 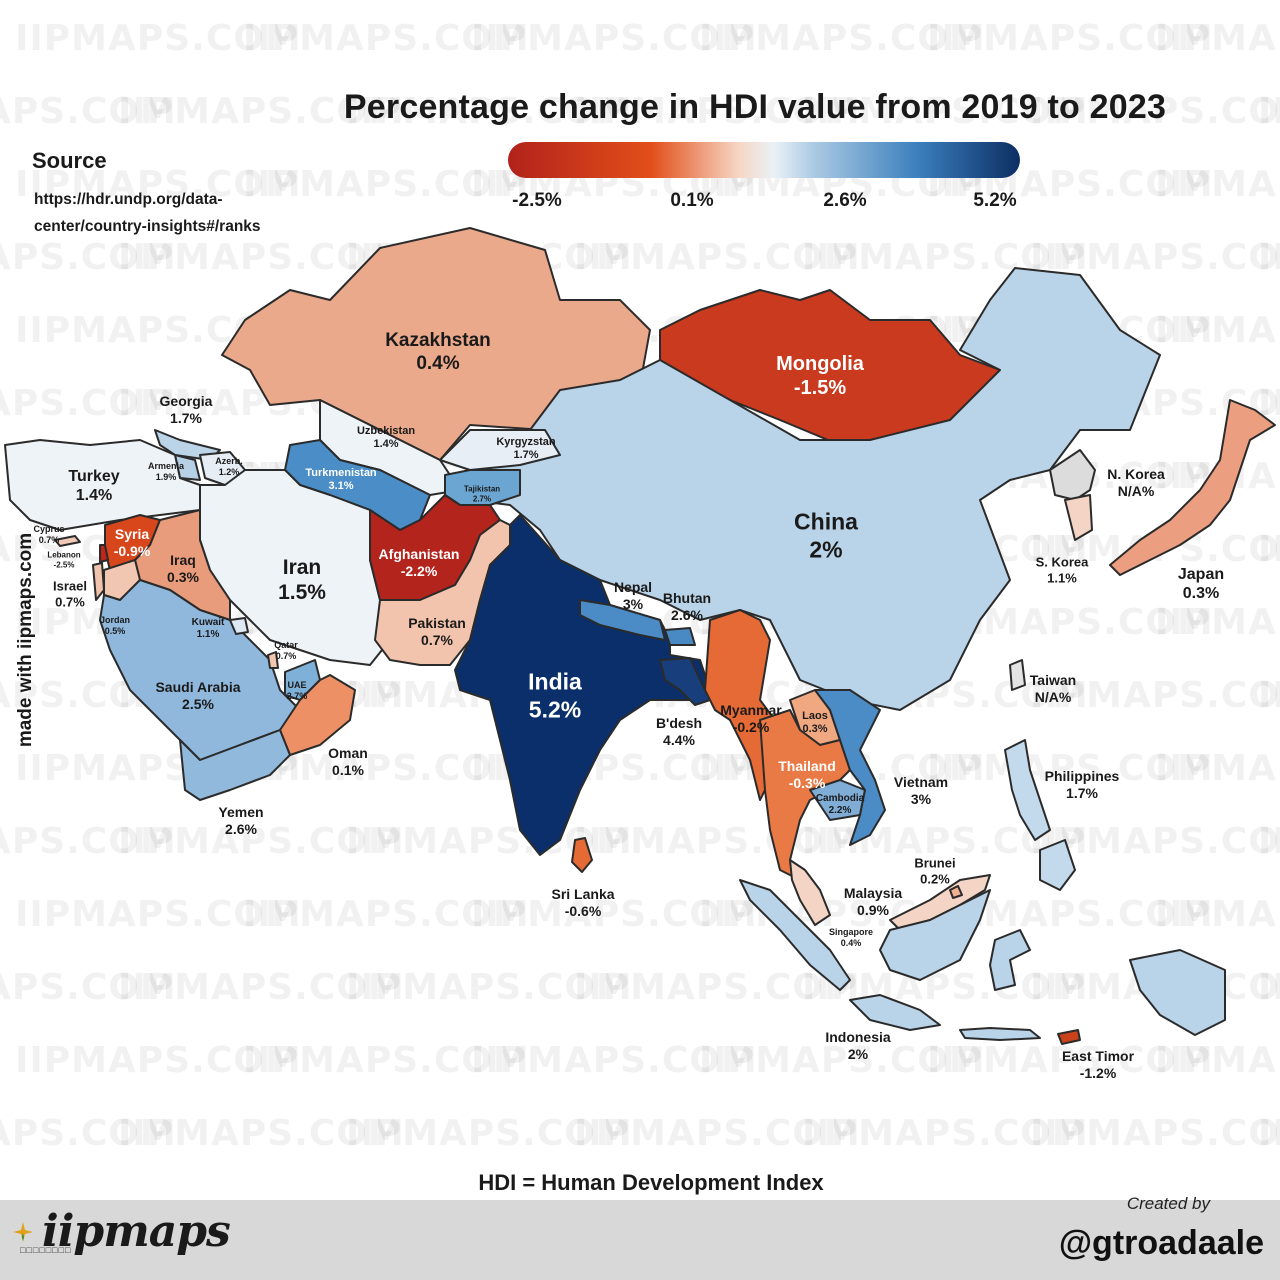 I want to click on label-malaysia: Malaysia 0.9%, so click(x=873, y=901).